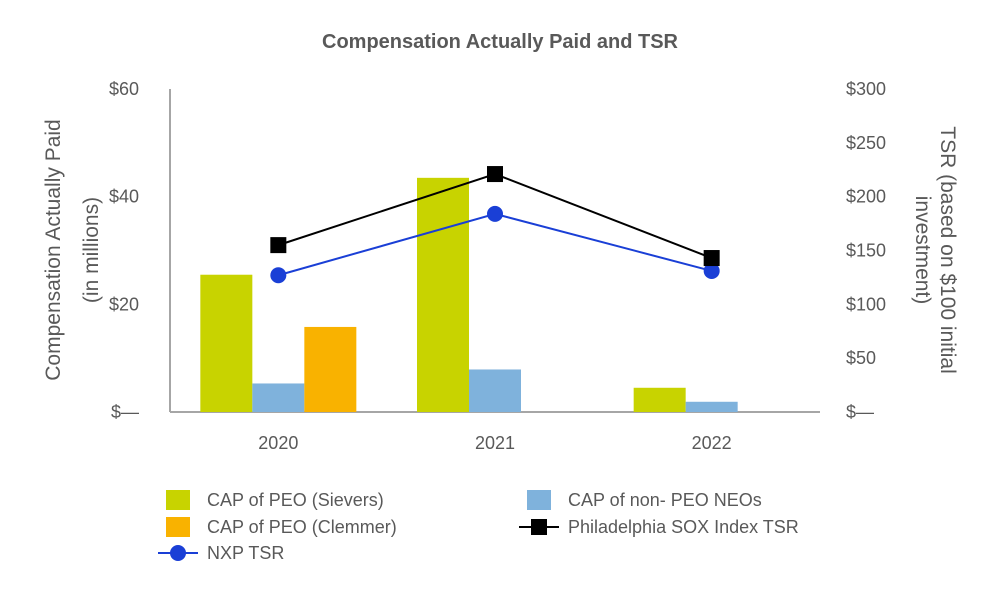 The width and height of the screenshot is (1000, 600). I want to click on y2-axis-title: TSR (based on $100 initial investment), so click(935, 249).